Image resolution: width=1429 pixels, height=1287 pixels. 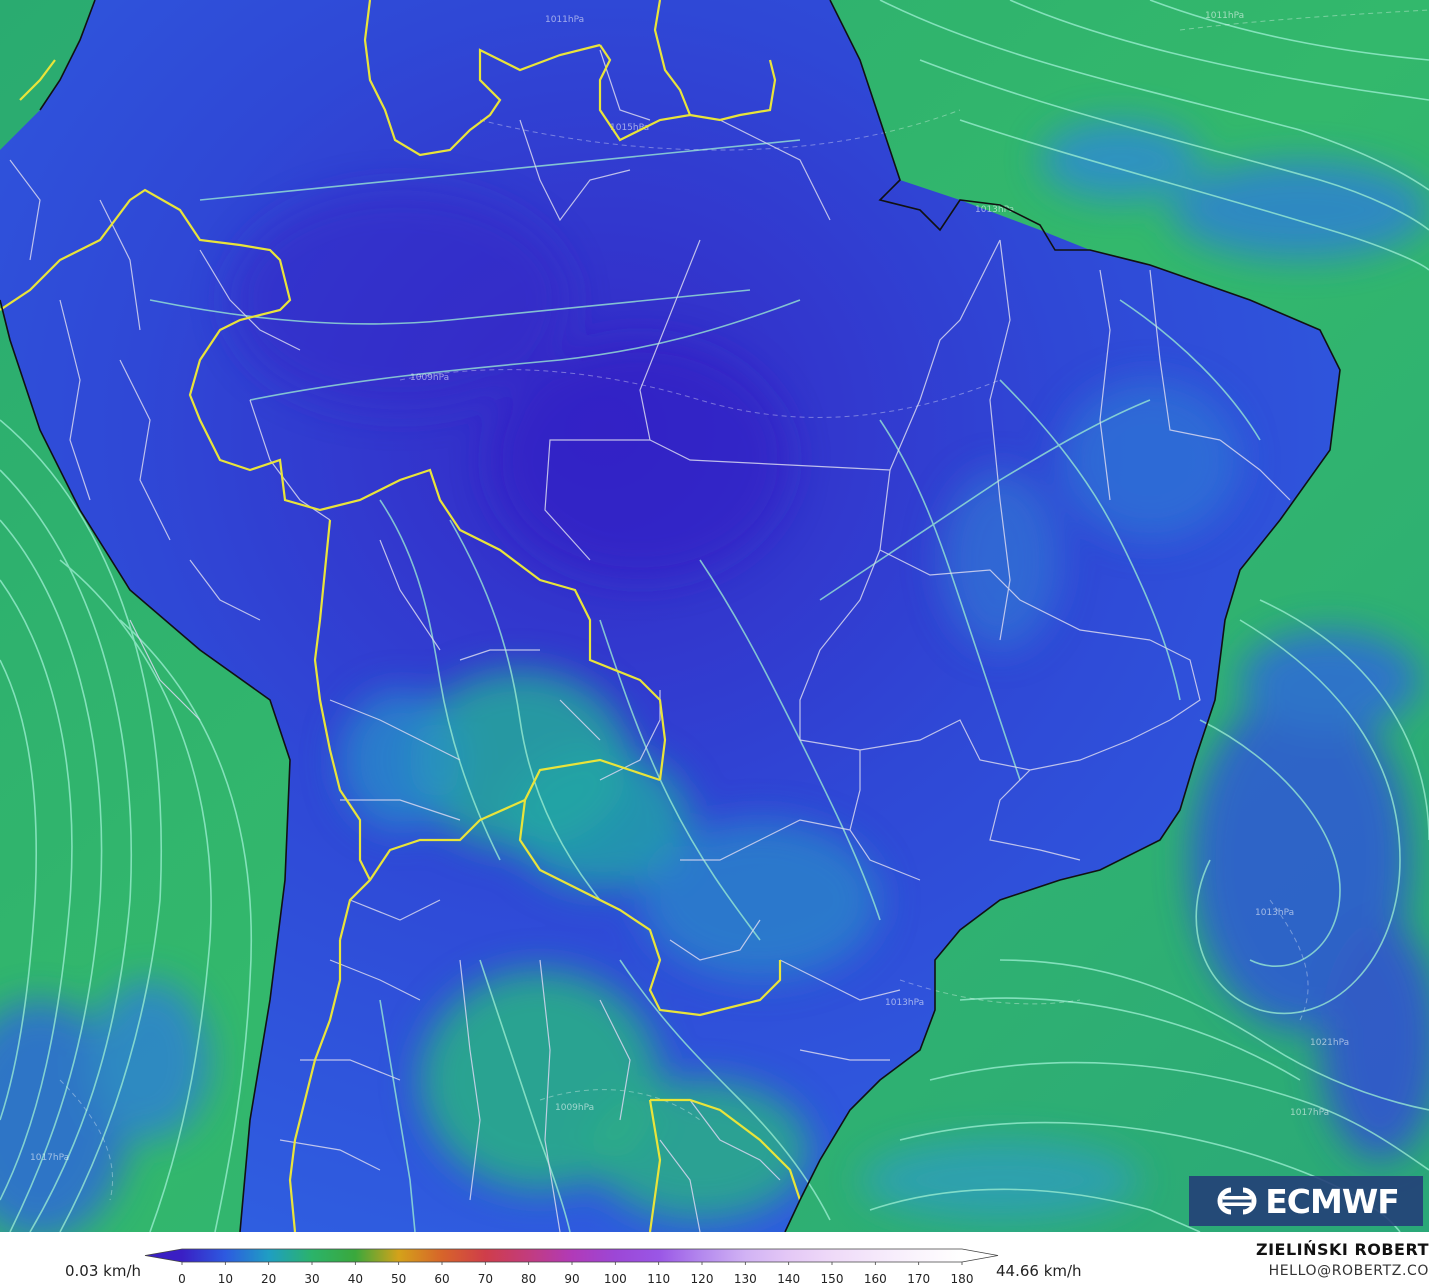 I want to click on author-credit: ZIELIŃSKI ROBERT, so click(x=1342, y=1249).